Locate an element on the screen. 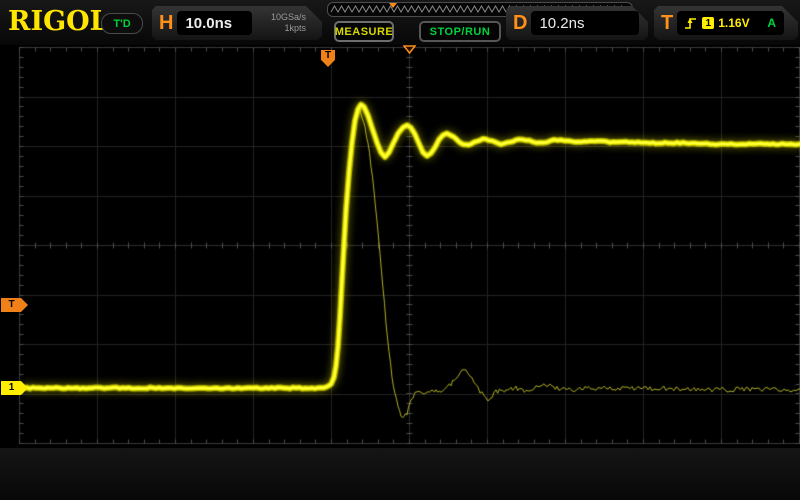 The width and height of the screenshot is (800, 500). acquisition-info: 10GSa/s 1kpts is located at coordinates (289, 23).